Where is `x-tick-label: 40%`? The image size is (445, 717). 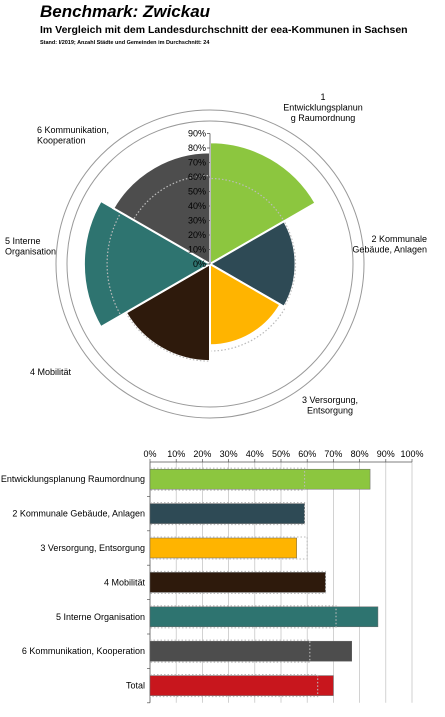 x-tick-label: 40% is located at coordinates (255, 454).